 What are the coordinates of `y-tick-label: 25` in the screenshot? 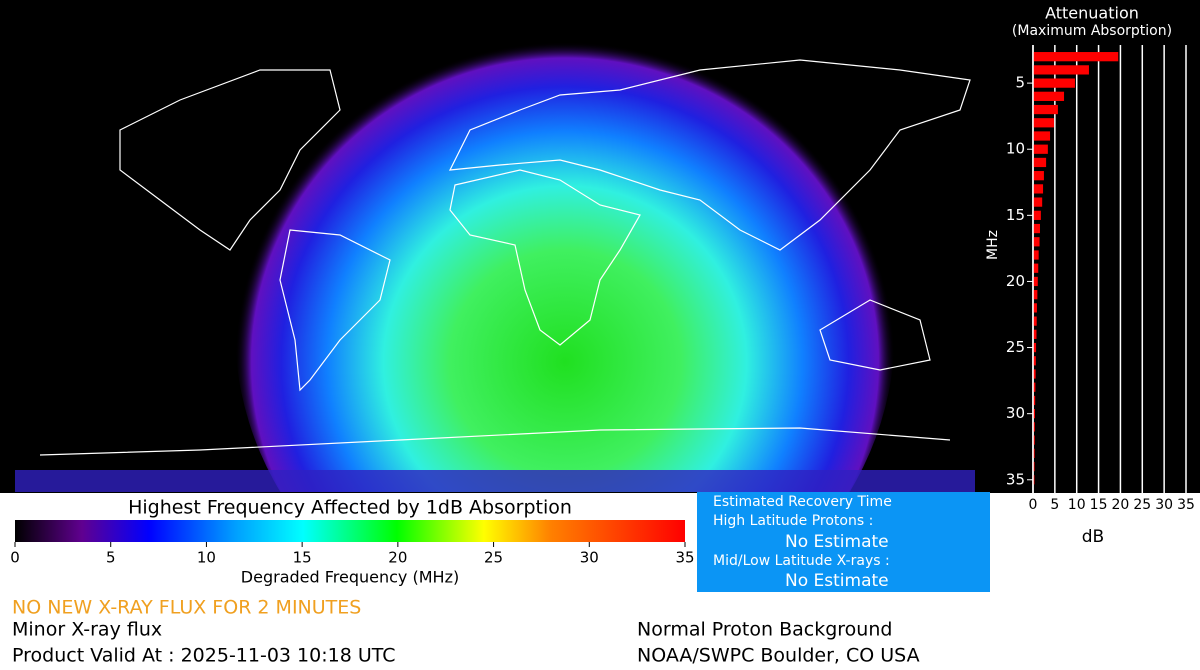 It's located at (1015, 347).